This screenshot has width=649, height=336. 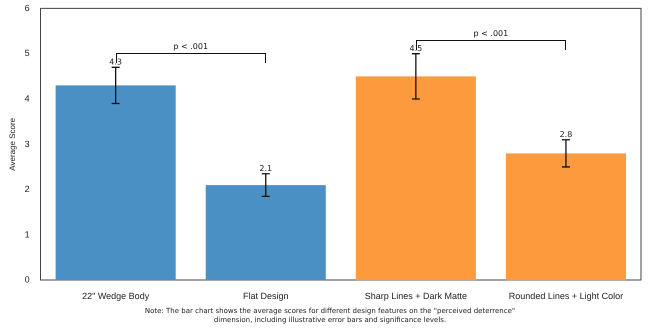 What do you see at coordinates (566, 134) in the screenshot?
I see `data-label: 2.8` at bounding box center [566, 134].